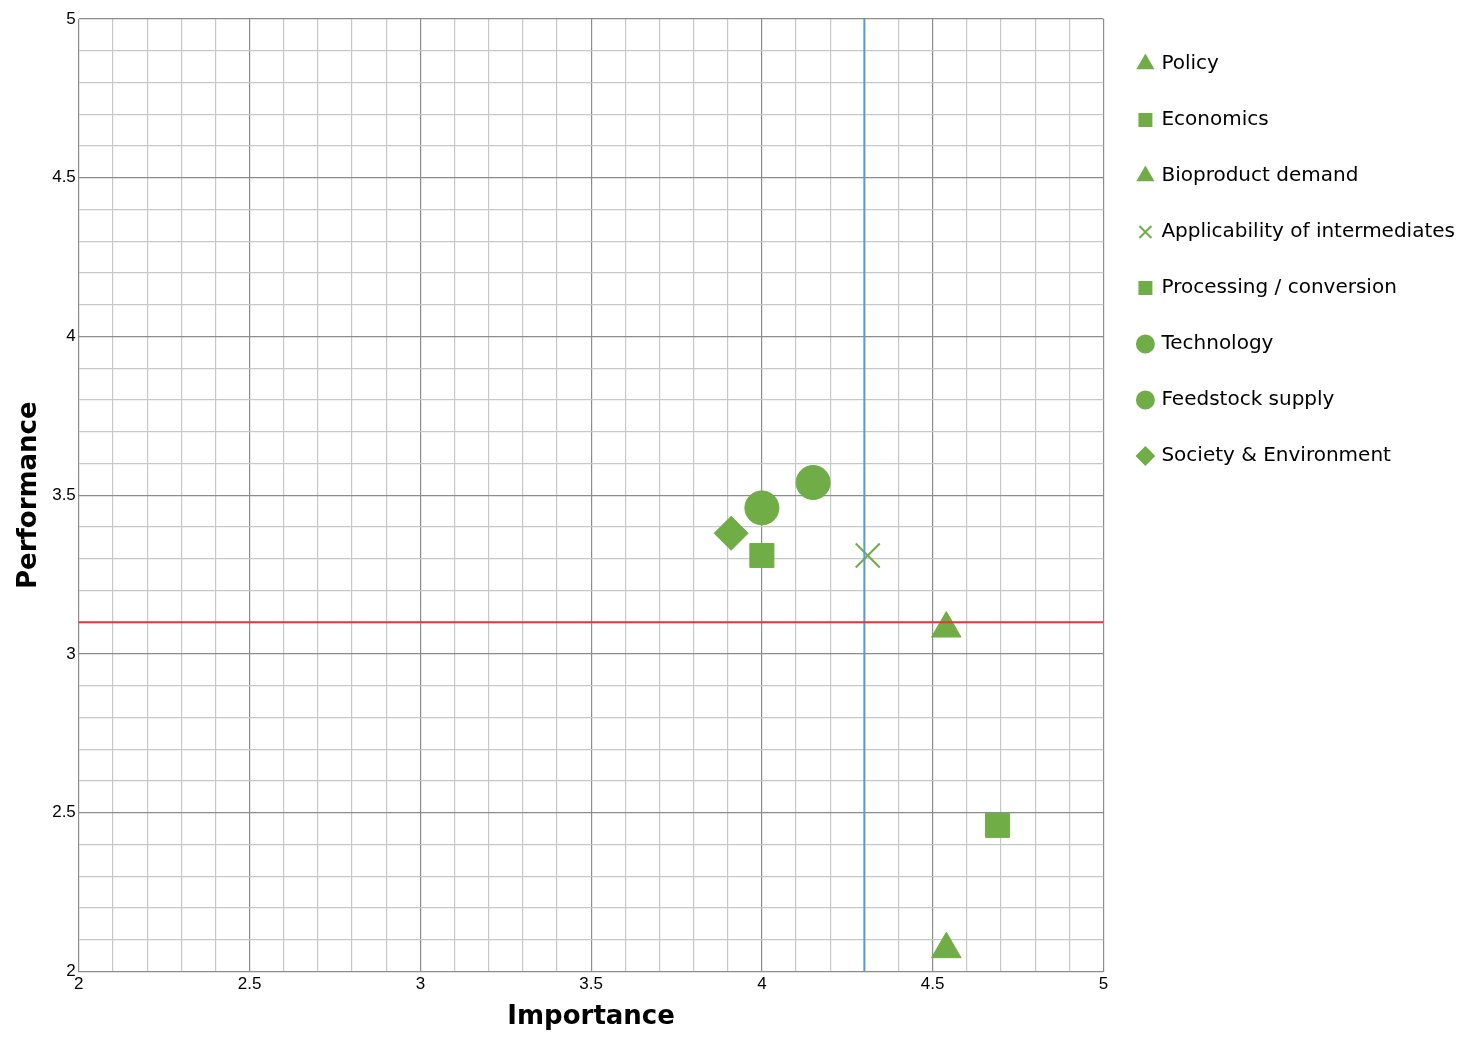  What do you see at coordinates (71, 18) in the screenshot?
I see `y-tick-label: 5` at bounding box center [71, 18].